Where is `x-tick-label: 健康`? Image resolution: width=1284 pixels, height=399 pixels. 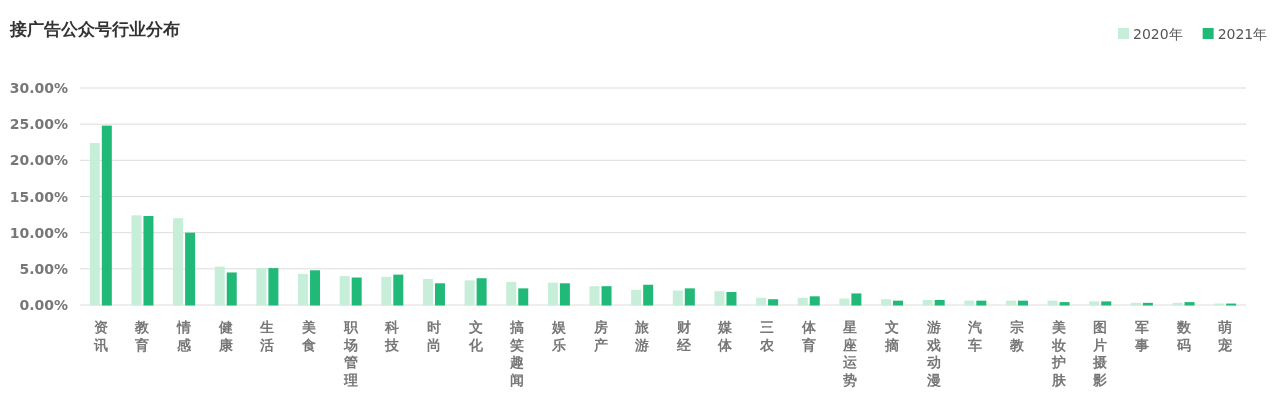
x-tick-label: 健康 is located at coordinates (225, 336).